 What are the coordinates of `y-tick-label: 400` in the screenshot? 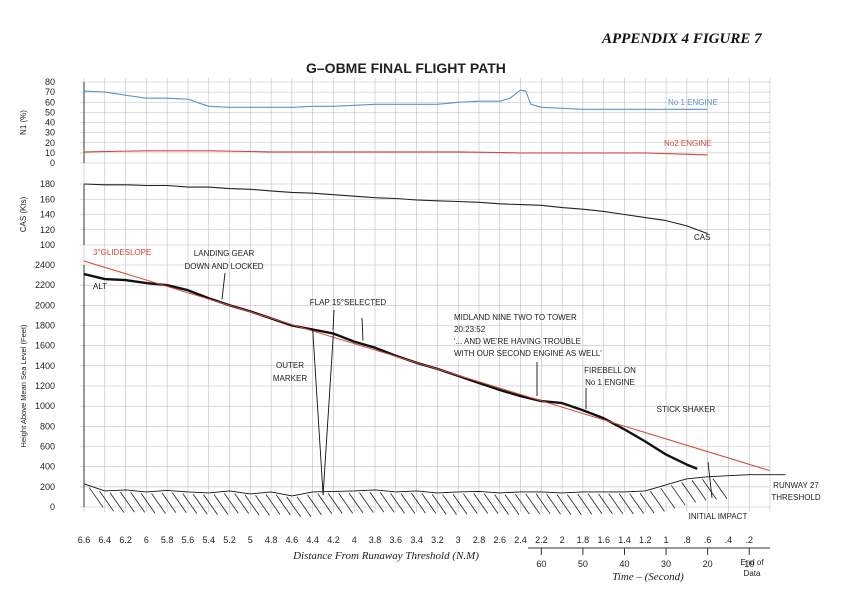 It's located at (47, 467).